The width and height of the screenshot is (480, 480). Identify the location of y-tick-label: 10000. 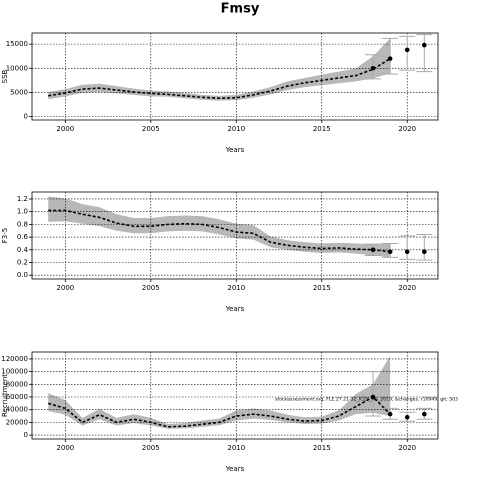
(17, 68).